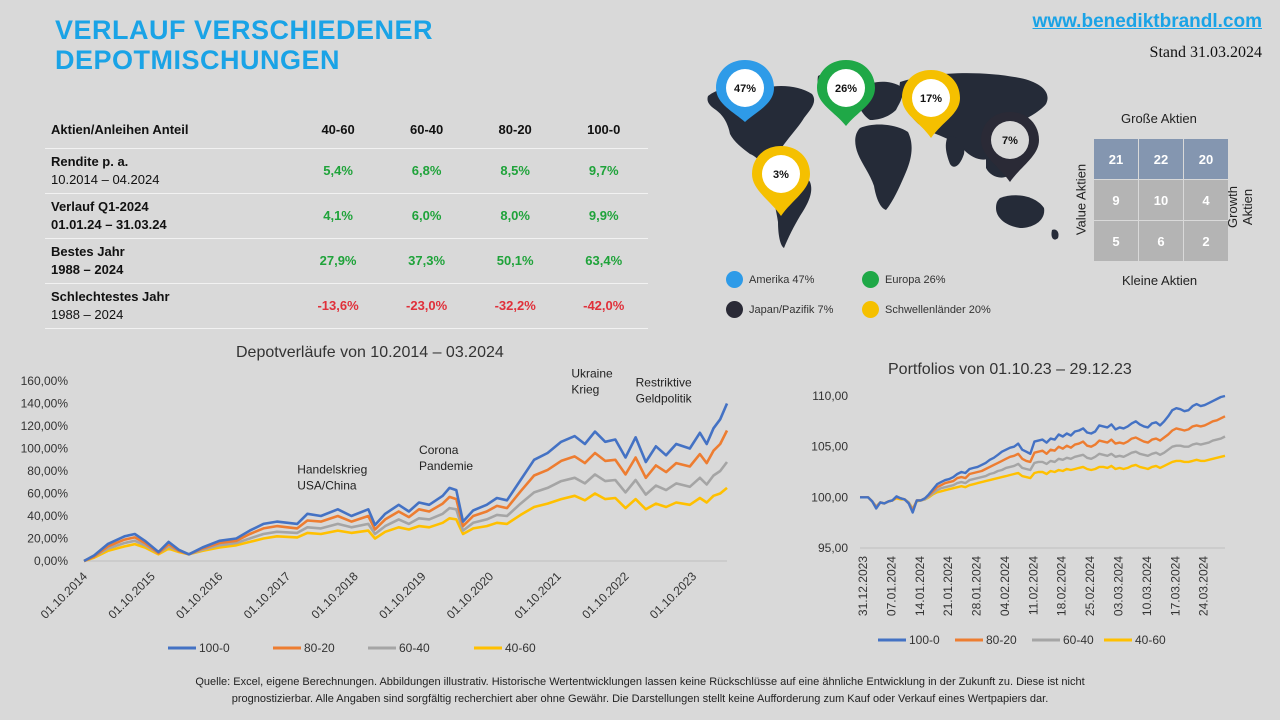  I want to click on y-tick-label: 100,00, so click(829, 497).